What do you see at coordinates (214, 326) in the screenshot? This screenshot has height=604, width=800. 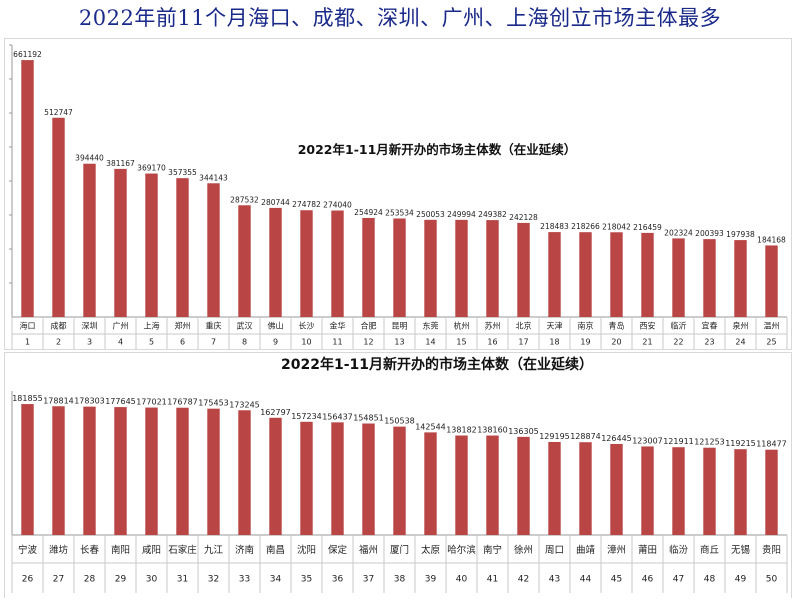 I see `category-label: 重庆` at bounding box center [214, 326].